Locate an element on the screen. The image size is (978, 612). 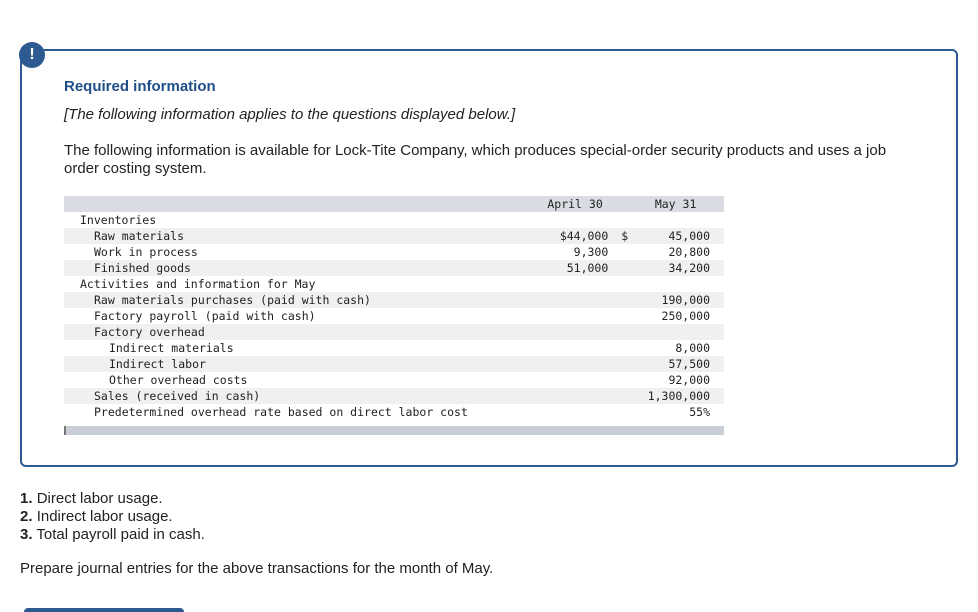
question-item: 2. Indirect labor usage. is located at coordinates (96, 516).